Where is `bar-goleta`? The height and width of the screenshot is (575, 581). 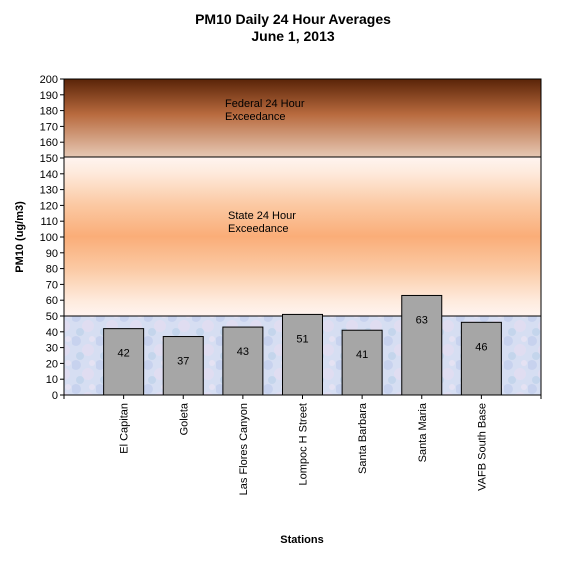
bar-goleta is located at coordinates (183, 366).